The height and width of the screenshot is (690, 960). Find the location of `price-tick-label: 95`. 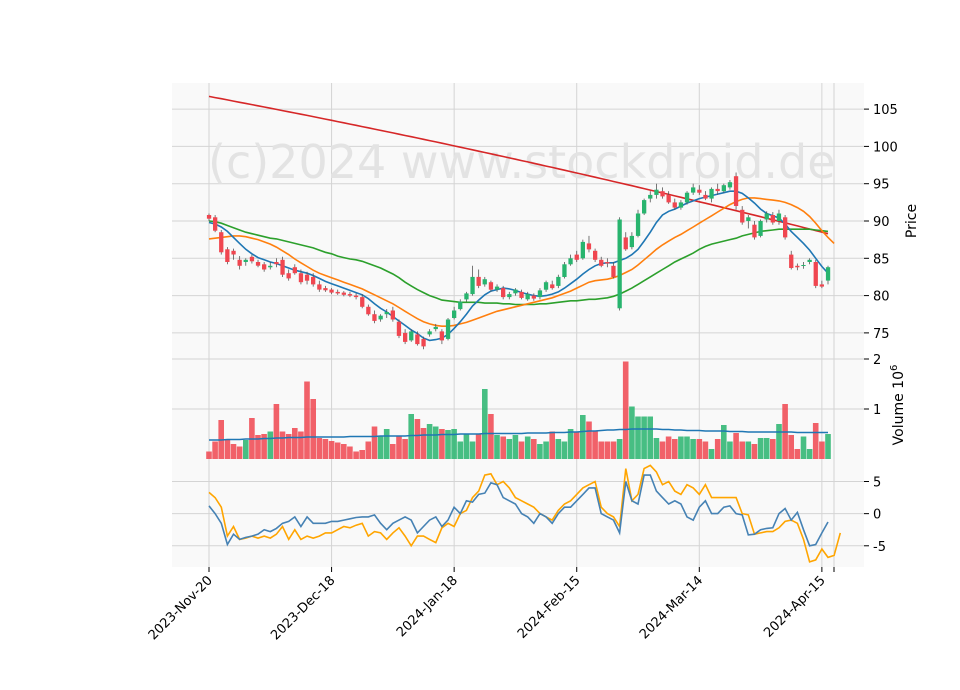

price-tick-label: 95 is located at coordinates (881, 185).